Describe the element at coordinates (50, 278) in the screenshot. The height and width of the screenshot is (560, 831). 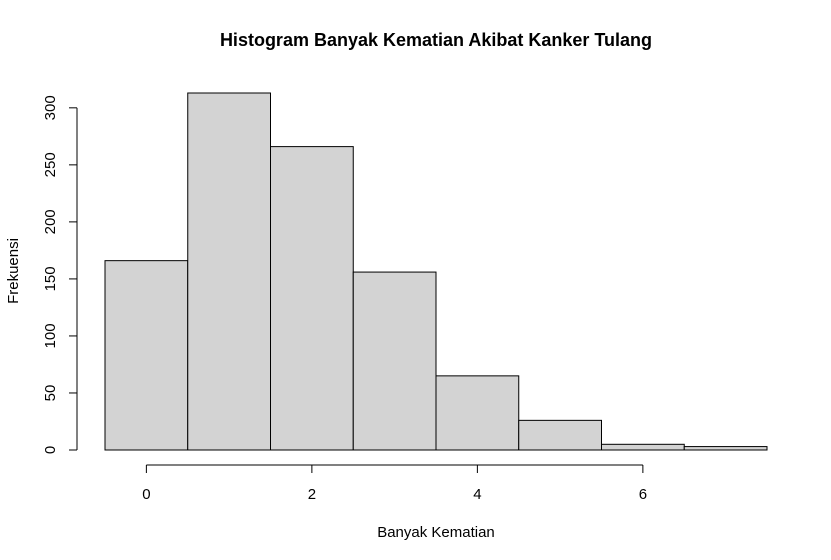
I see `y-tick-label-150: 150` at that location.